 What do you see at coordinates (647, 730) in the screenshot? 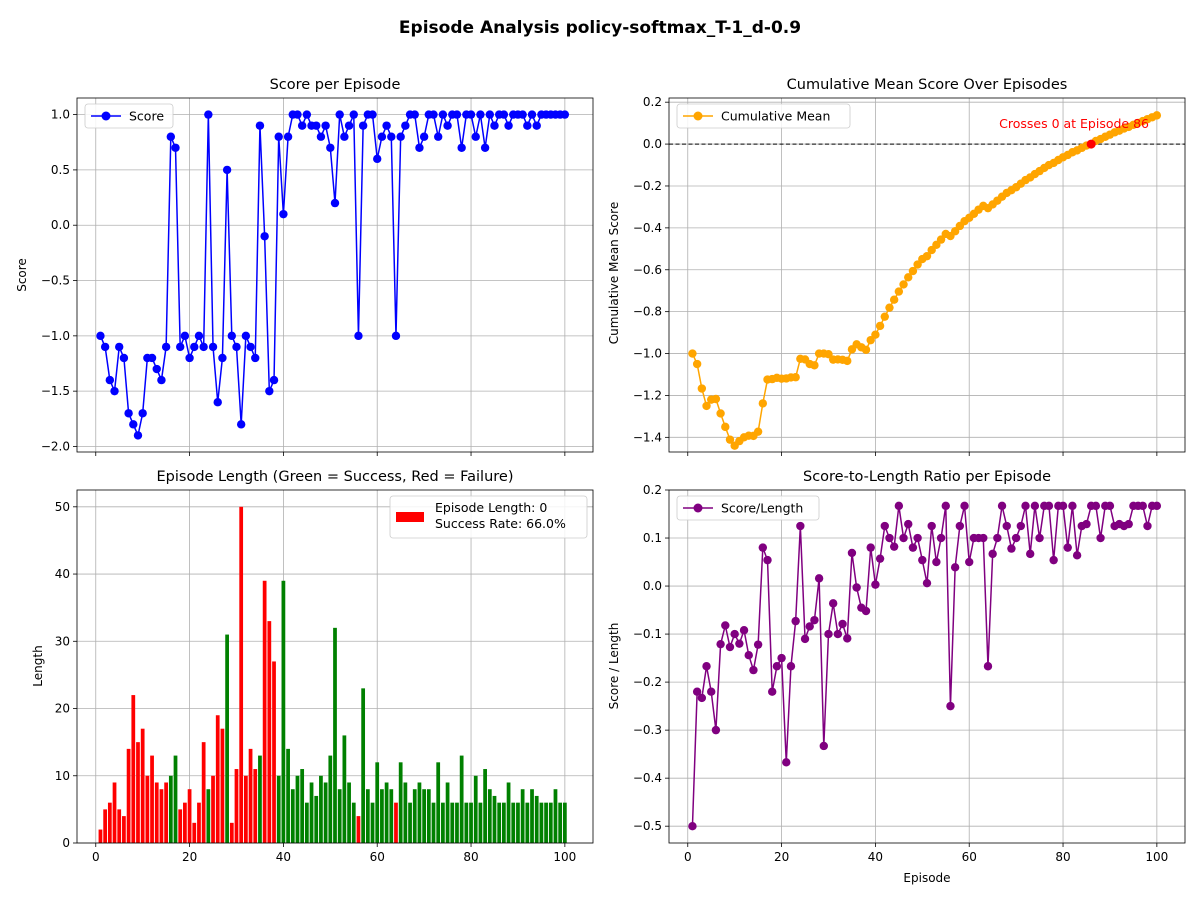
I see `y-tick-label: −0.3` at bounding box center [647, 730].